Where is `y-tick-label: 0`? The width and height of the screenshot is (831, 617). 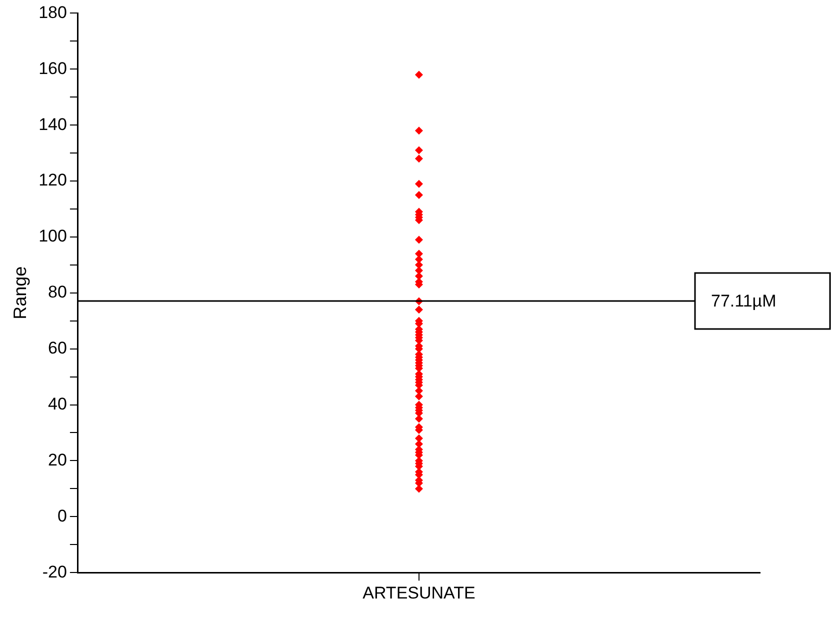
y-tick-label: 0 is located at coordinates (62, 516).